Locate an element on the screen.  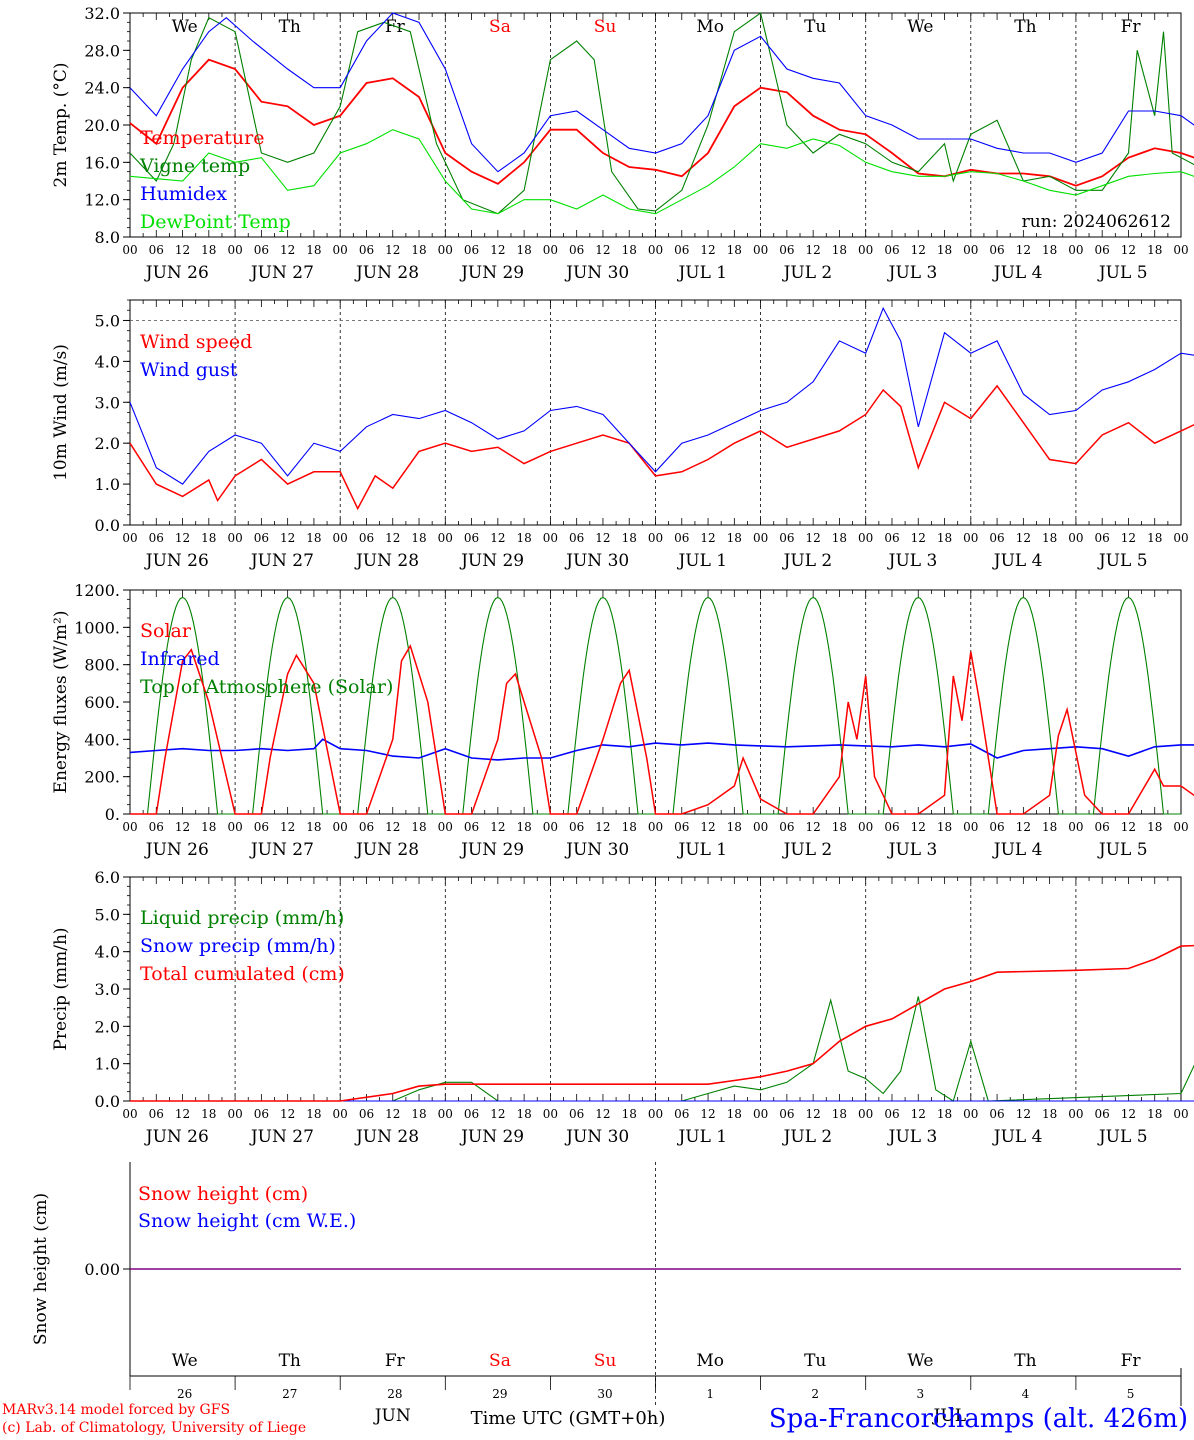
legend-entry: Snow precip (mm/h) is located at coordinates (238, 946).